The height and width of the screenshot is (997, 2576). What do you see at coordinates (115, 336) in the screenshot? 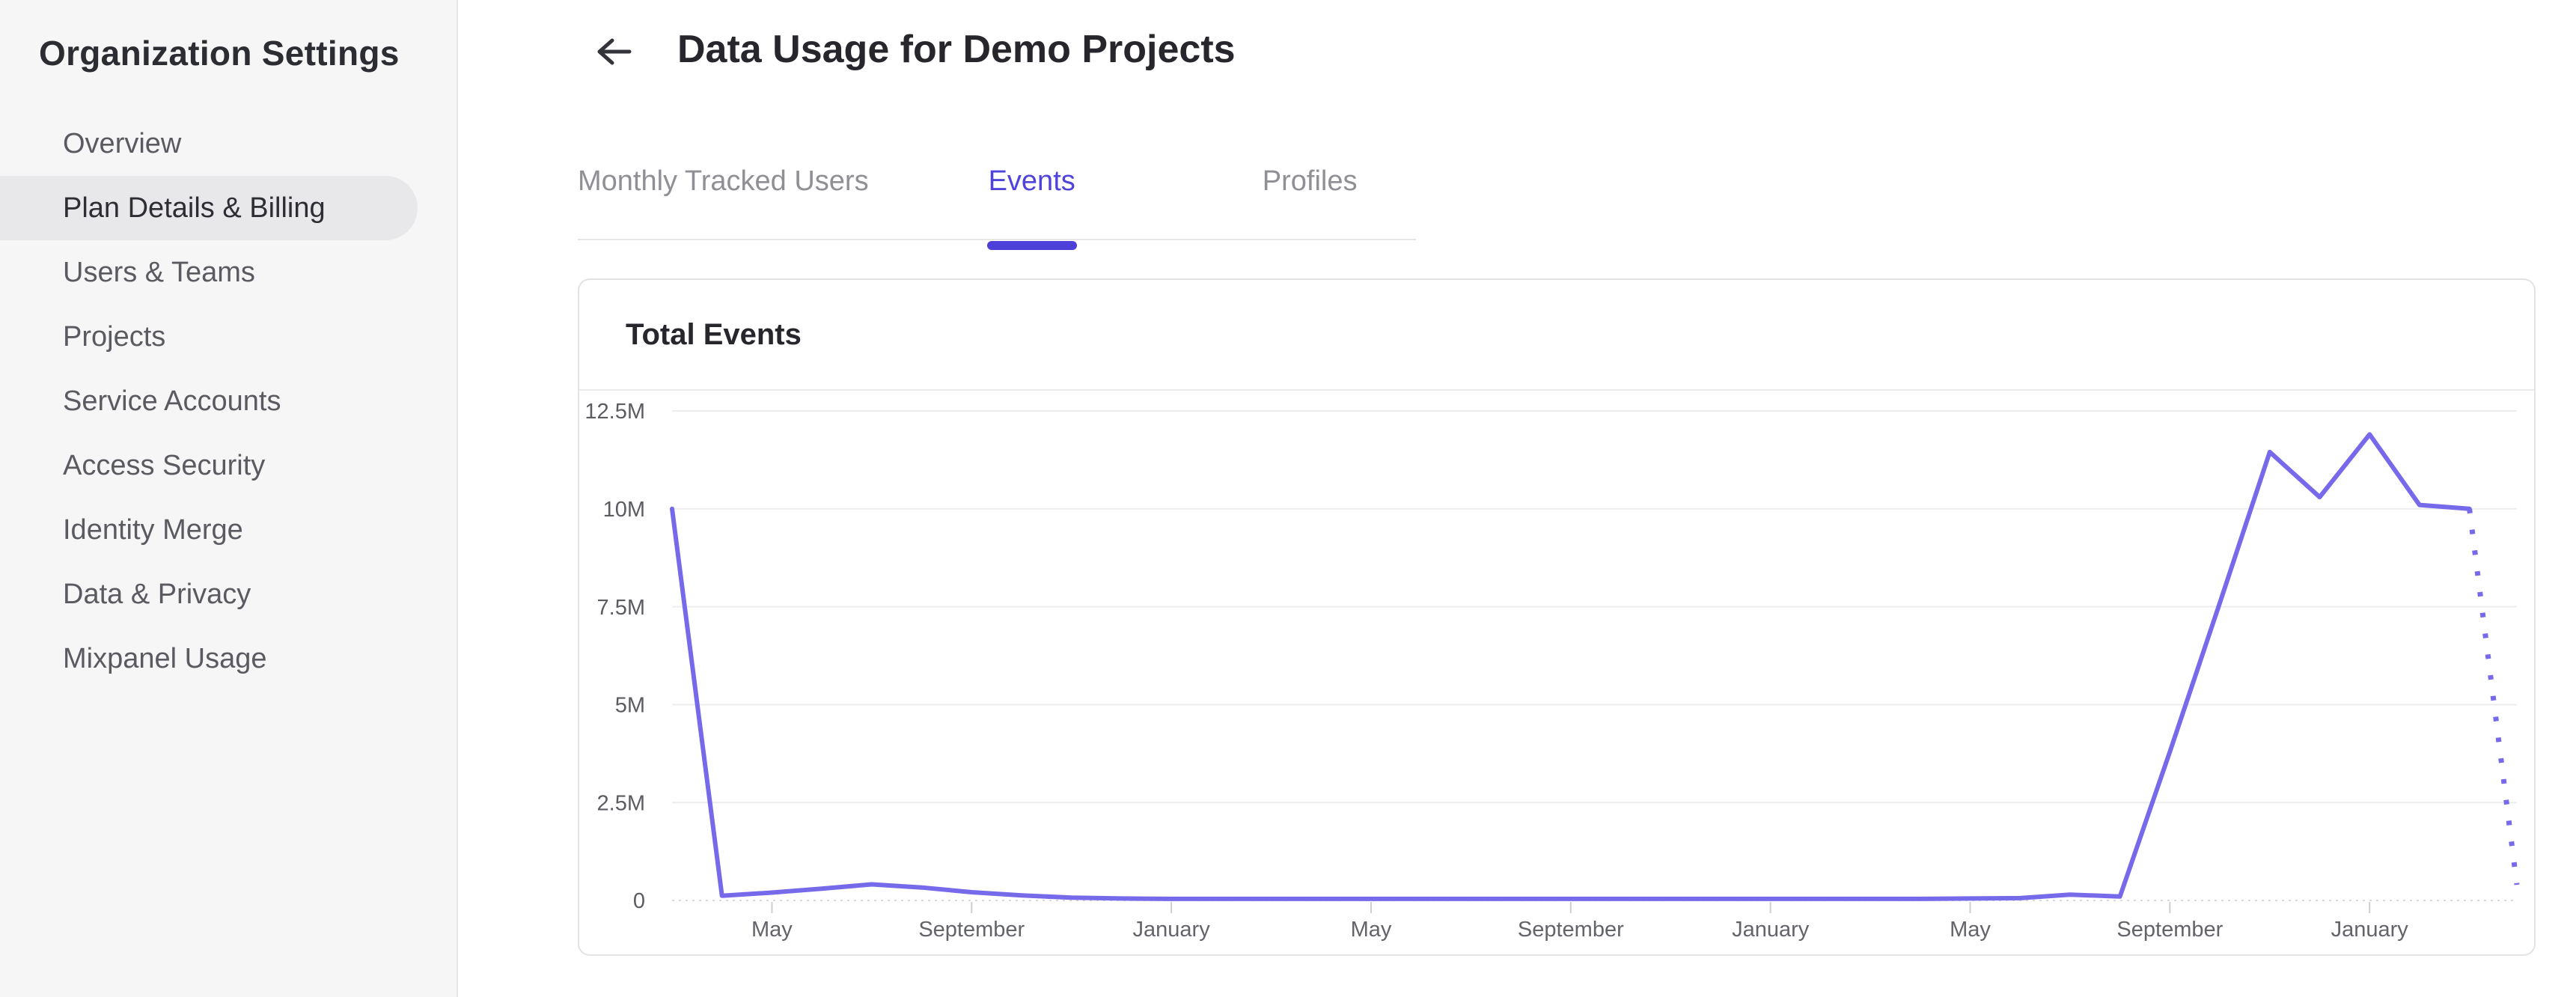
I see `sidebar-item-projects: Projects` at bounding box center [115, 336].